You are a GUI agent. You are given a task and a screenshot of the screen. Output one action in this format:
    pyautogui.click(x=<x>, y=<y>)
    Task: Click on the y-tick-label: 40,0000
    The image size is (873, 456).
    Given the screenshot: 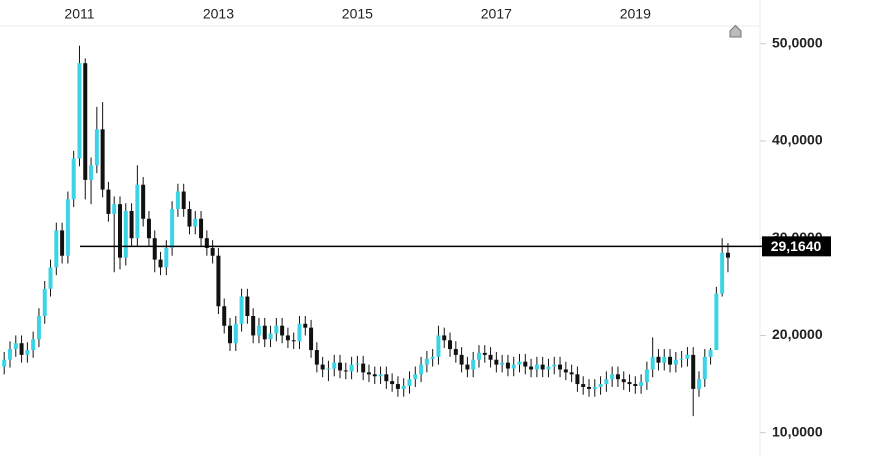 What is the action you would take?
    pyautogui.click(x=797, y=140)
    